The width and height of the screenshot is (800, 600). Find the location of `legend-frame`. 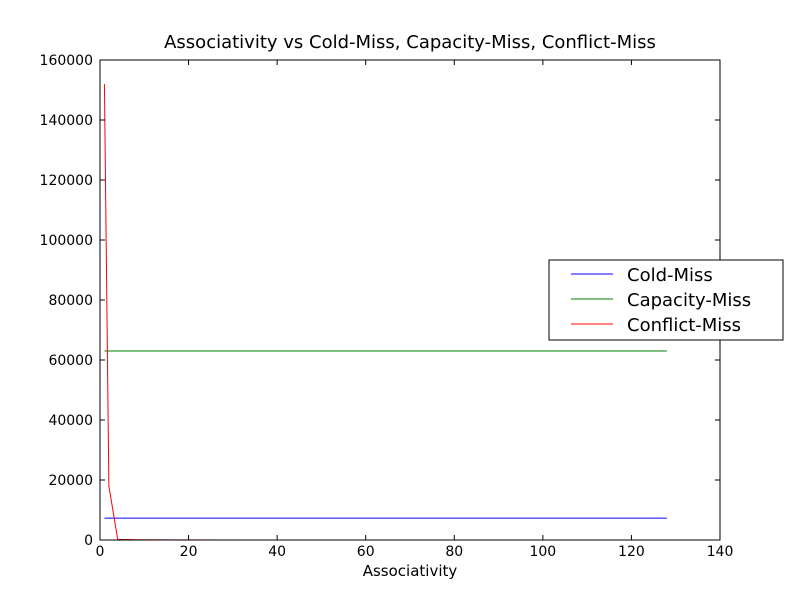

legend-frame is located at coordinates (666, 300).